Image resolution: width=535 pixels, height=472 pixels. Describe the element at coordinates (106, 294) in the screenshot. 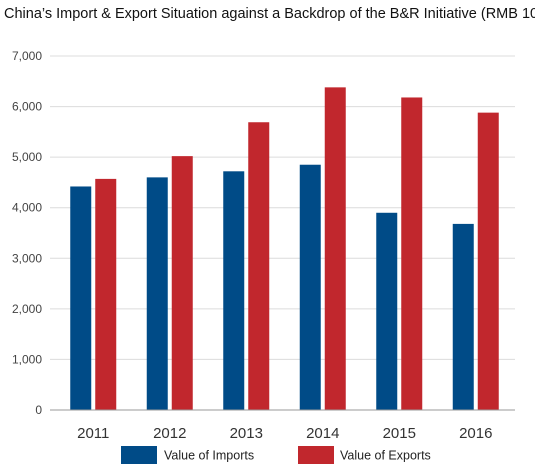

I see `bar-exports-2011` at that location.